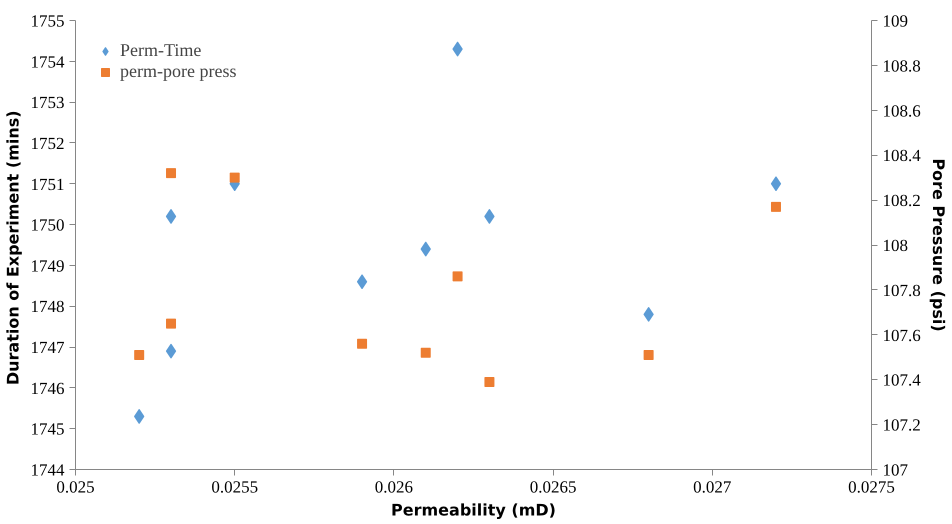  I want to click on y2-tick-label: 107.4, so click(902, 380).